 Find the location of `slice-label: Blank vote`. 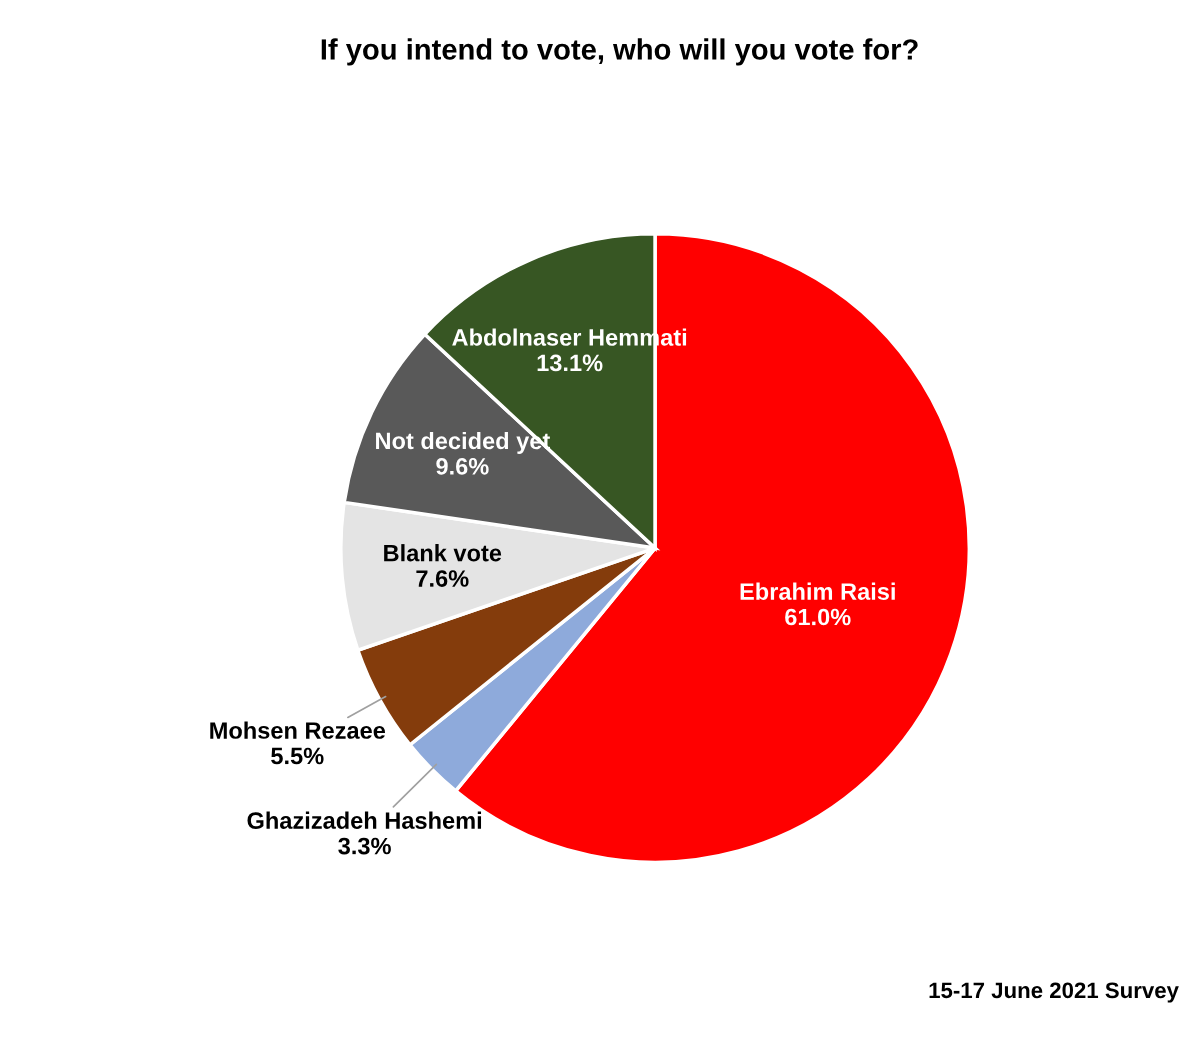

slice-label: Blank vote is located at coordinates (443, 553).